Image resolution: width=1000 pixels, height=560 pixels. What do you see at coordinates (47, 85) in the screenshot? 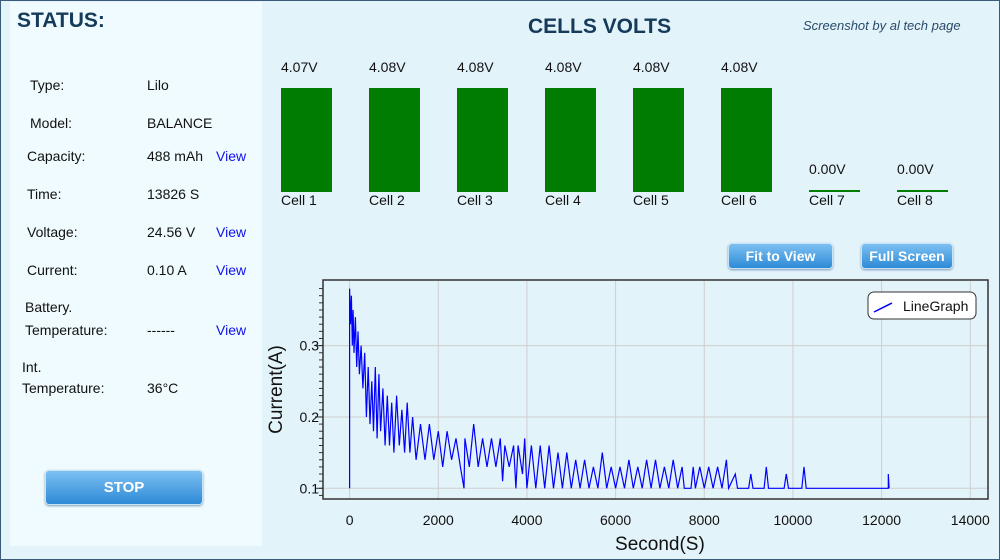
I see `type-label: Type:` at bounding box center [47, 85].